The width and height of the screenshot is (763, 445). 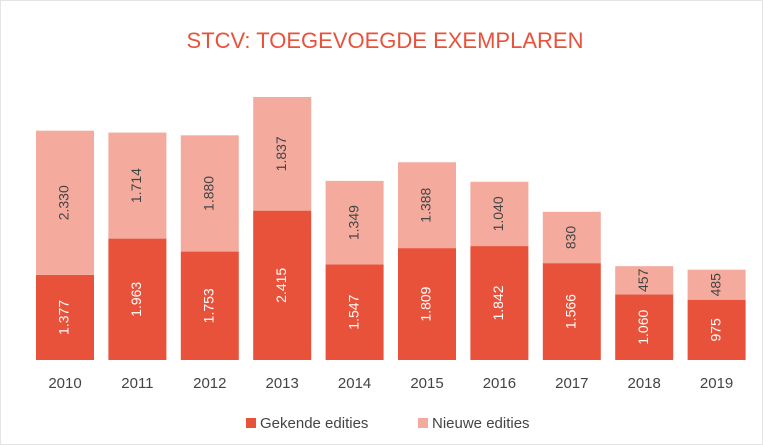 I want to click on value-label: 1.880, so click(x=209, y=193).